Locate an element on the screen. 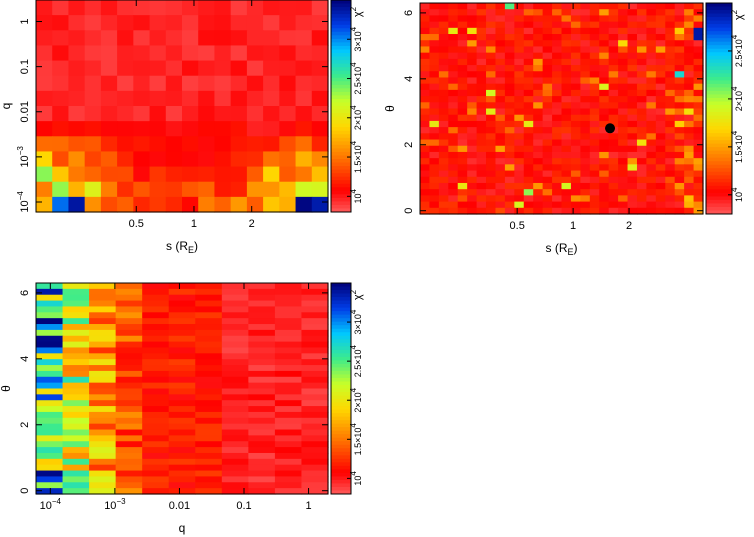  y-tick-label: 6 is located at coordinates (409, 13).